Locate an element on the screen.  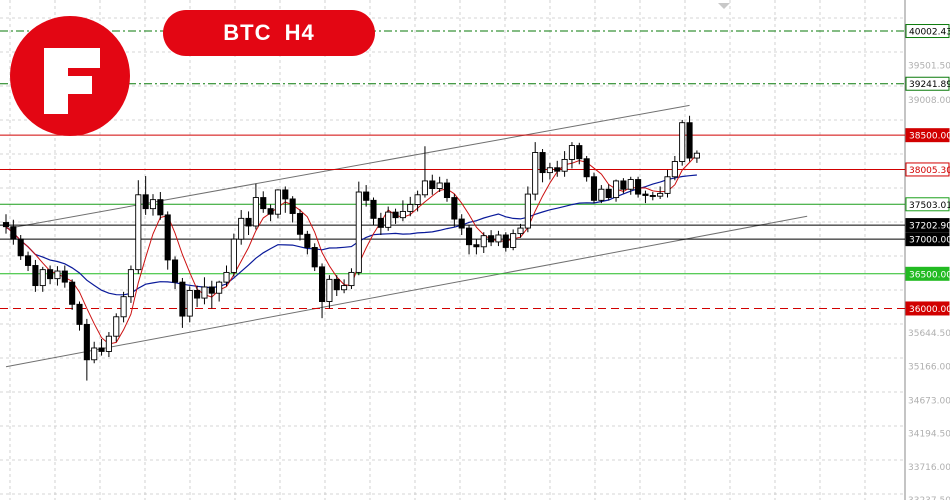
price-tick-label: 34673.00 is located at coordinates (929, 401).